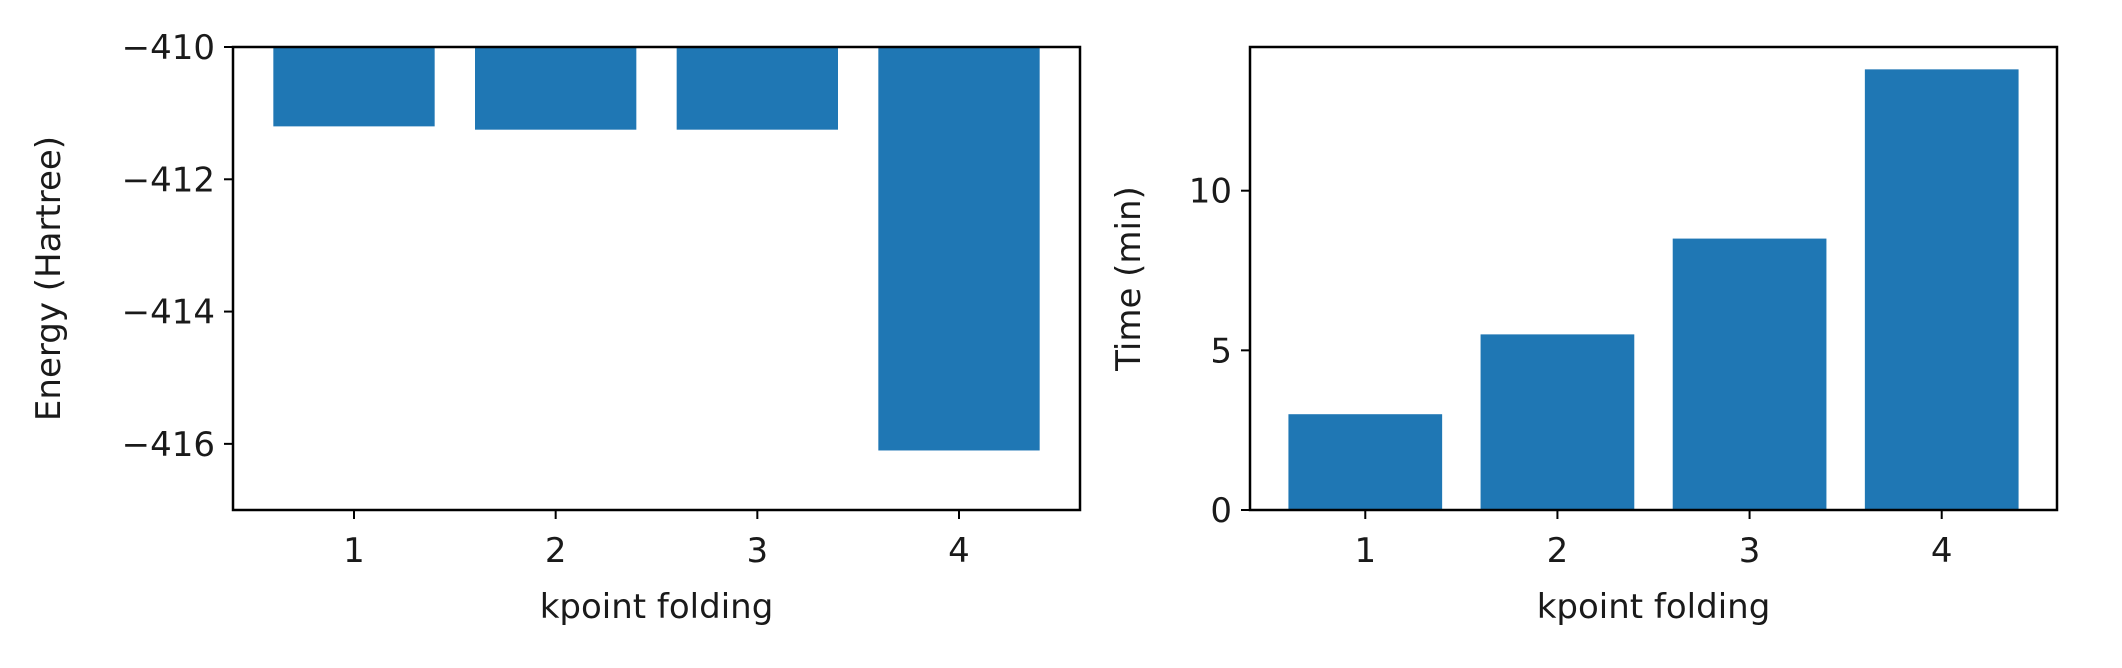  Describe the element at coordinates (1365, 551) in the screenshot. I see `time-x-tick-label: 1` at that location.